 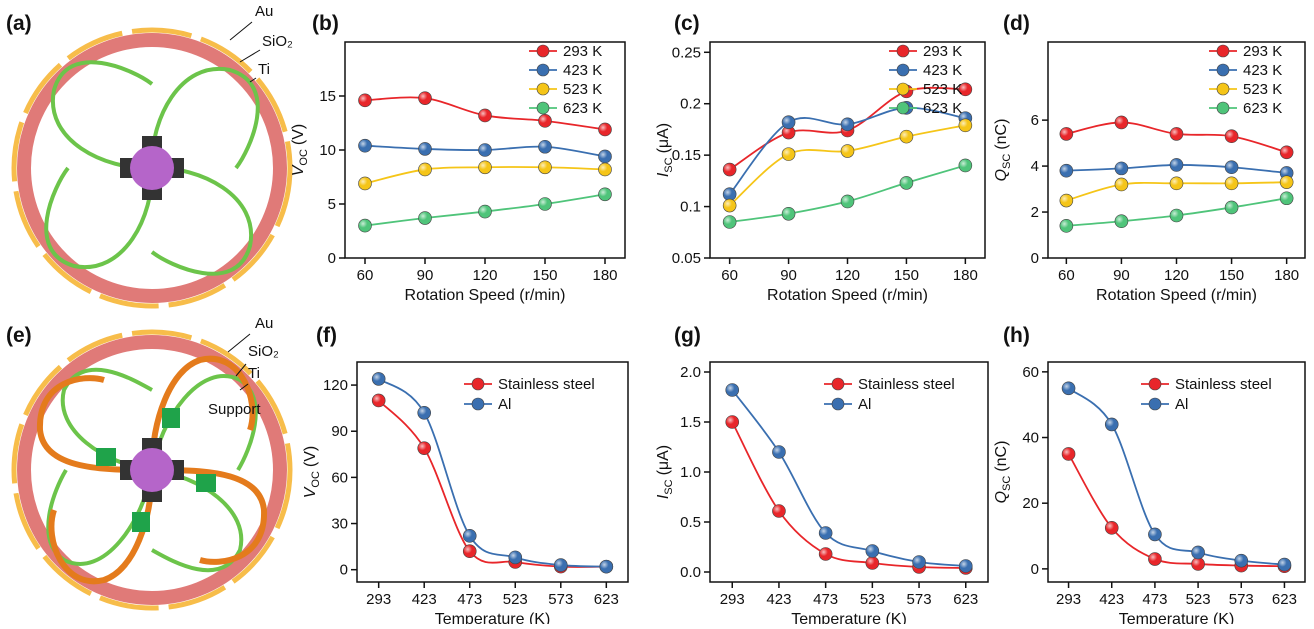 I want to click on y-tick-label: 5, so click(x=332, y=204).